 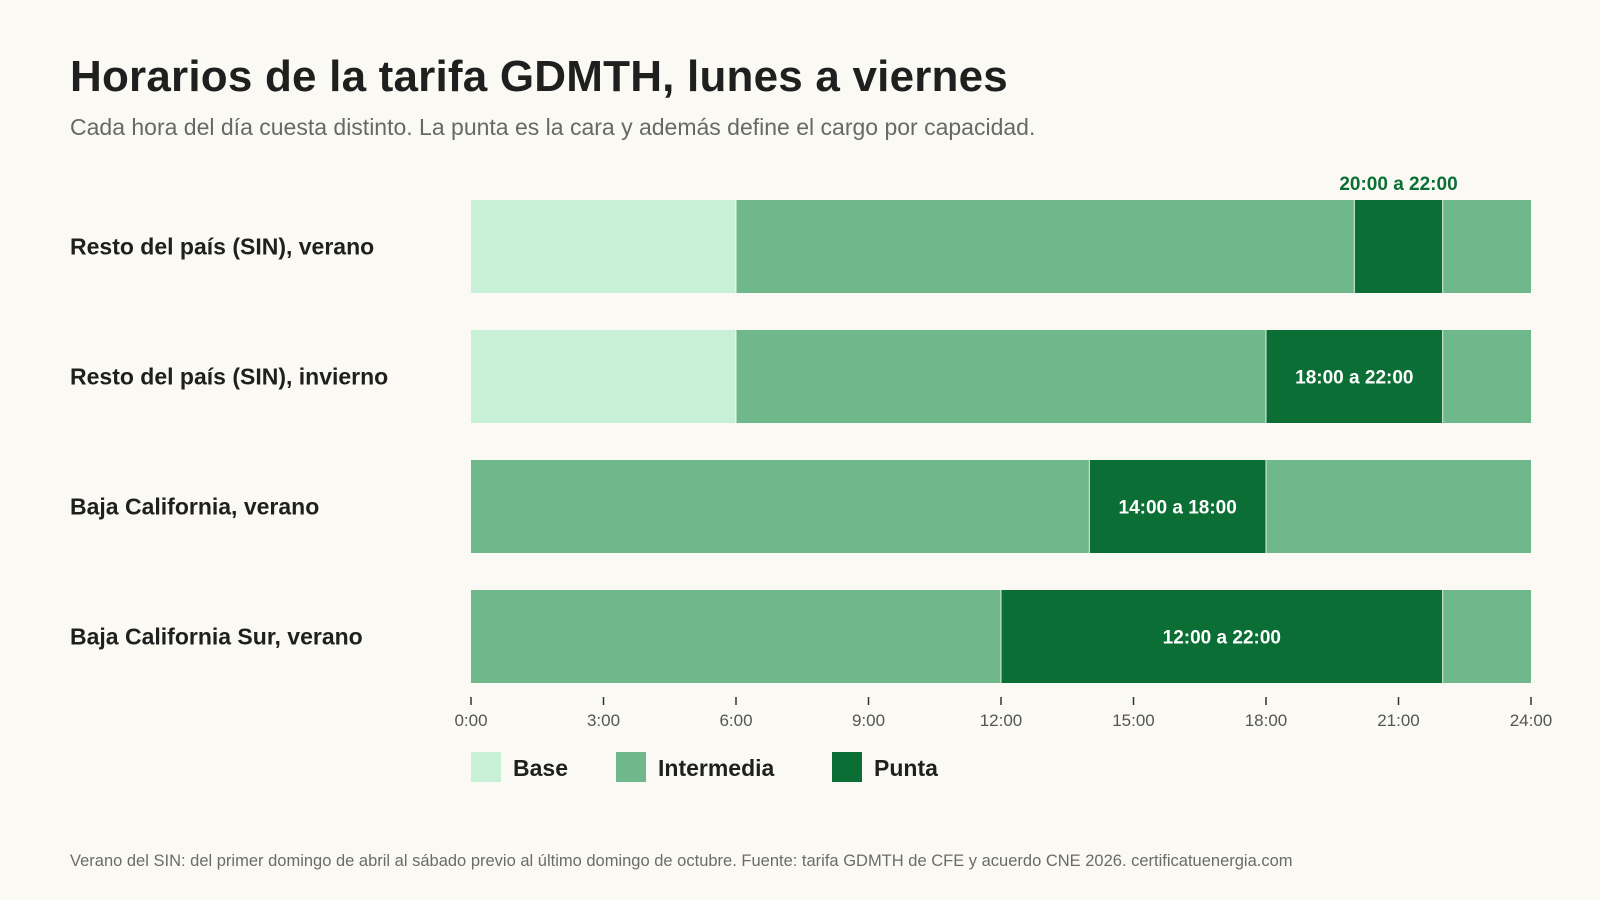 What do you see at coordinates (735, 720) in the screenshot?
I see `x-tick-label: 6:00` at bounding box center [735, 720].